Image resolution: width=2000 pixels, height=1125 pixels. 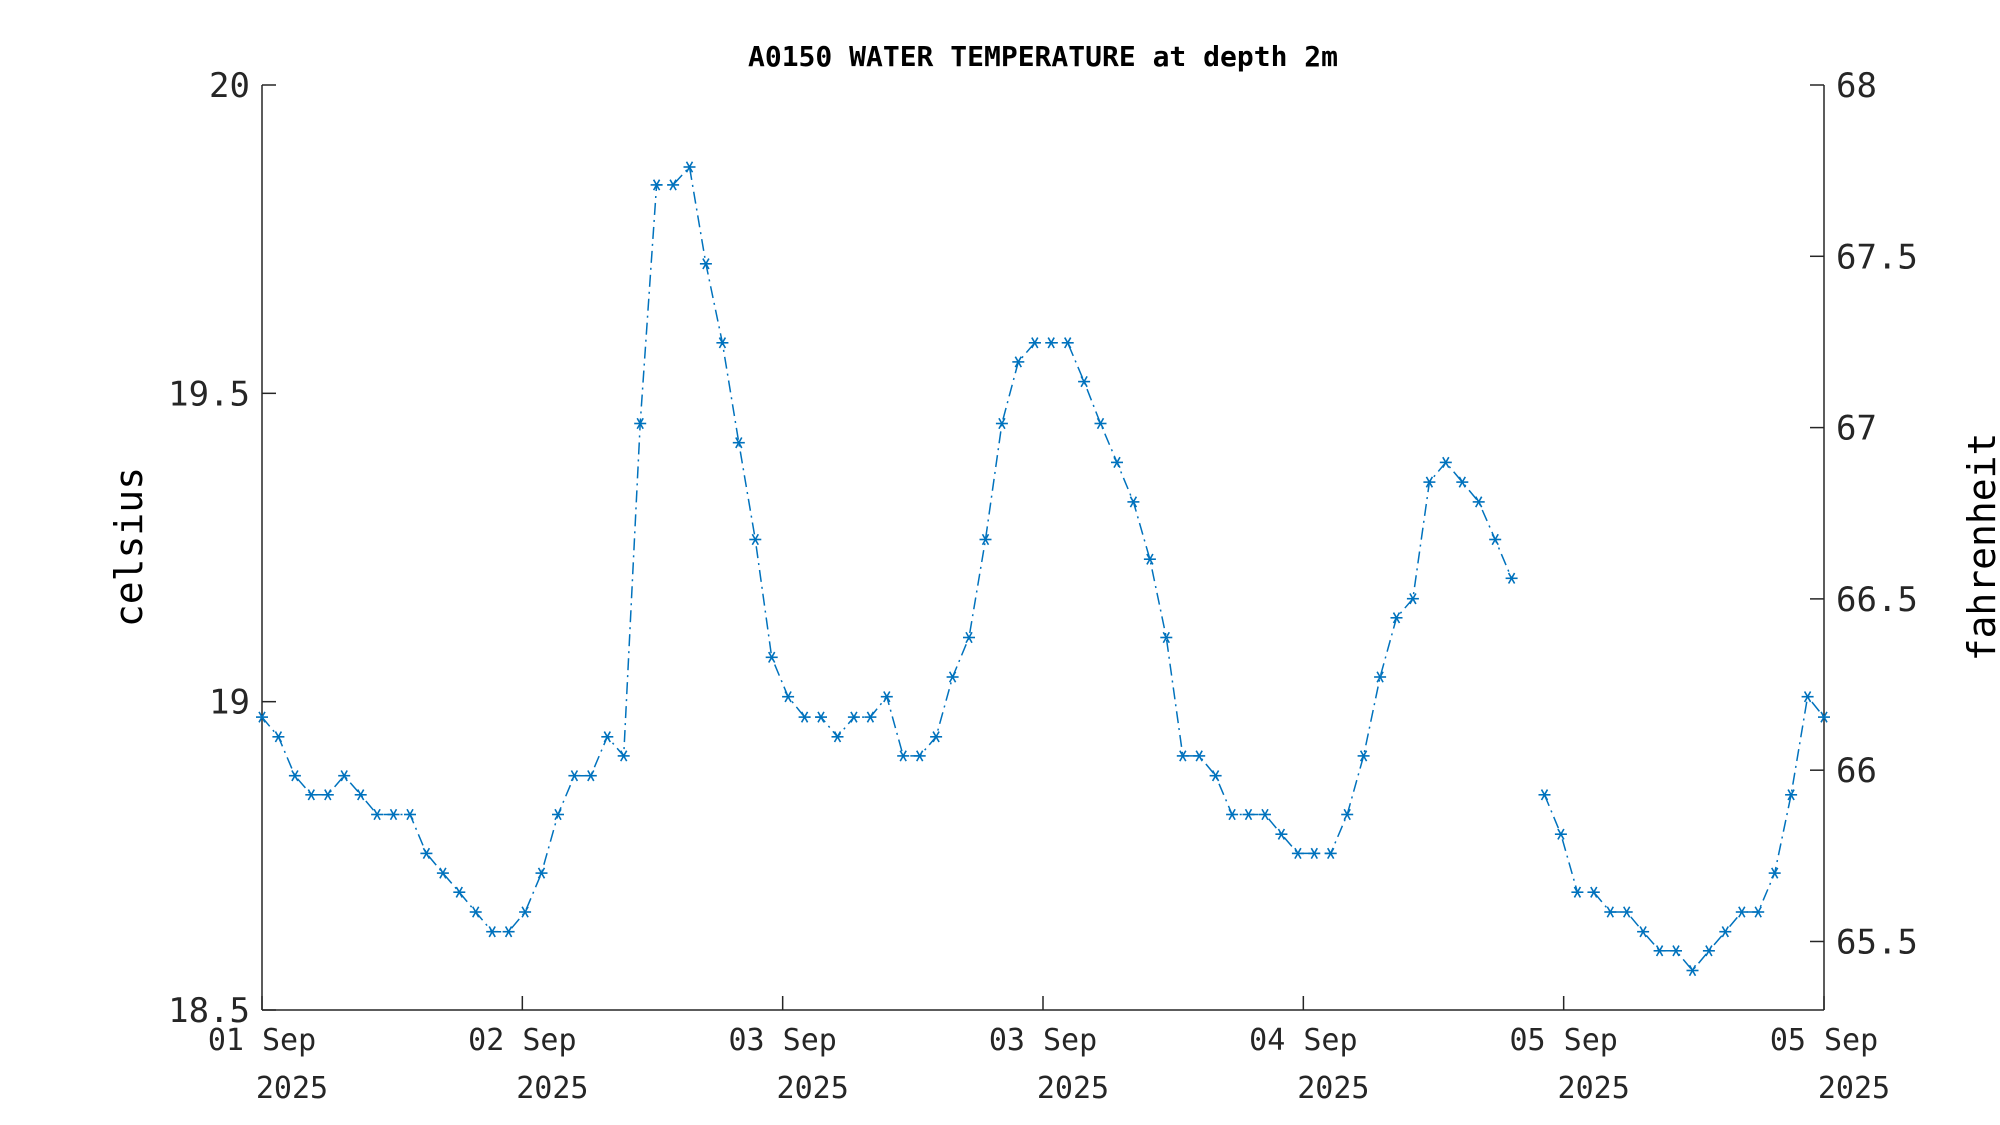 What do you see at coordinates (782, 1040) in the screenshot?
I see `x-tick-label-day: 03 Sep` at bounding box center [782, 1040].